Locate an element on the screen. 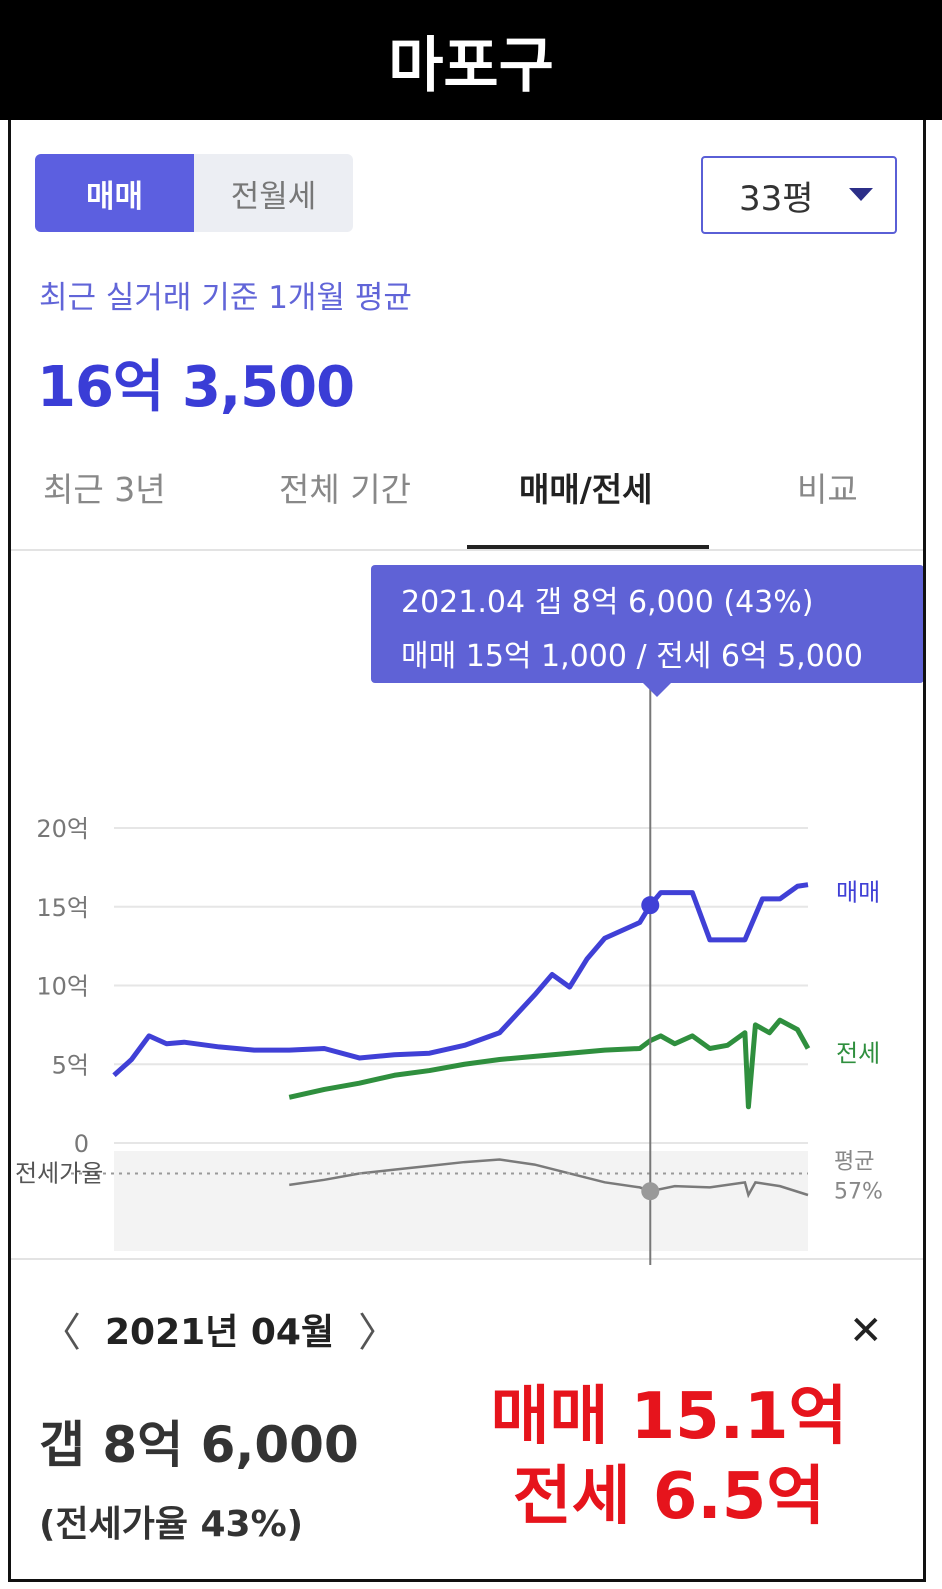 This screenshot has height=1589, width=942. y-tick-label: 10억 is located at coordinates (62, 987).